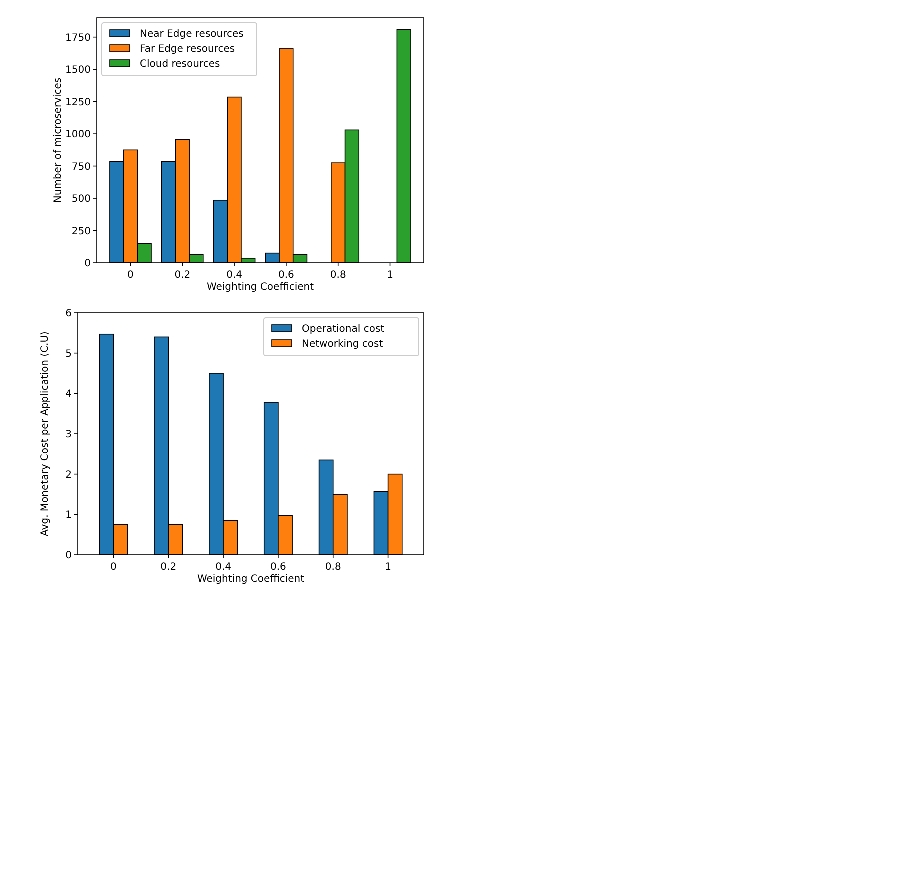 The image size is (901, 886). Describe the element at coordinates (180, 64) in the screenshot. I see `legend-label: Cloud resources` at that location.